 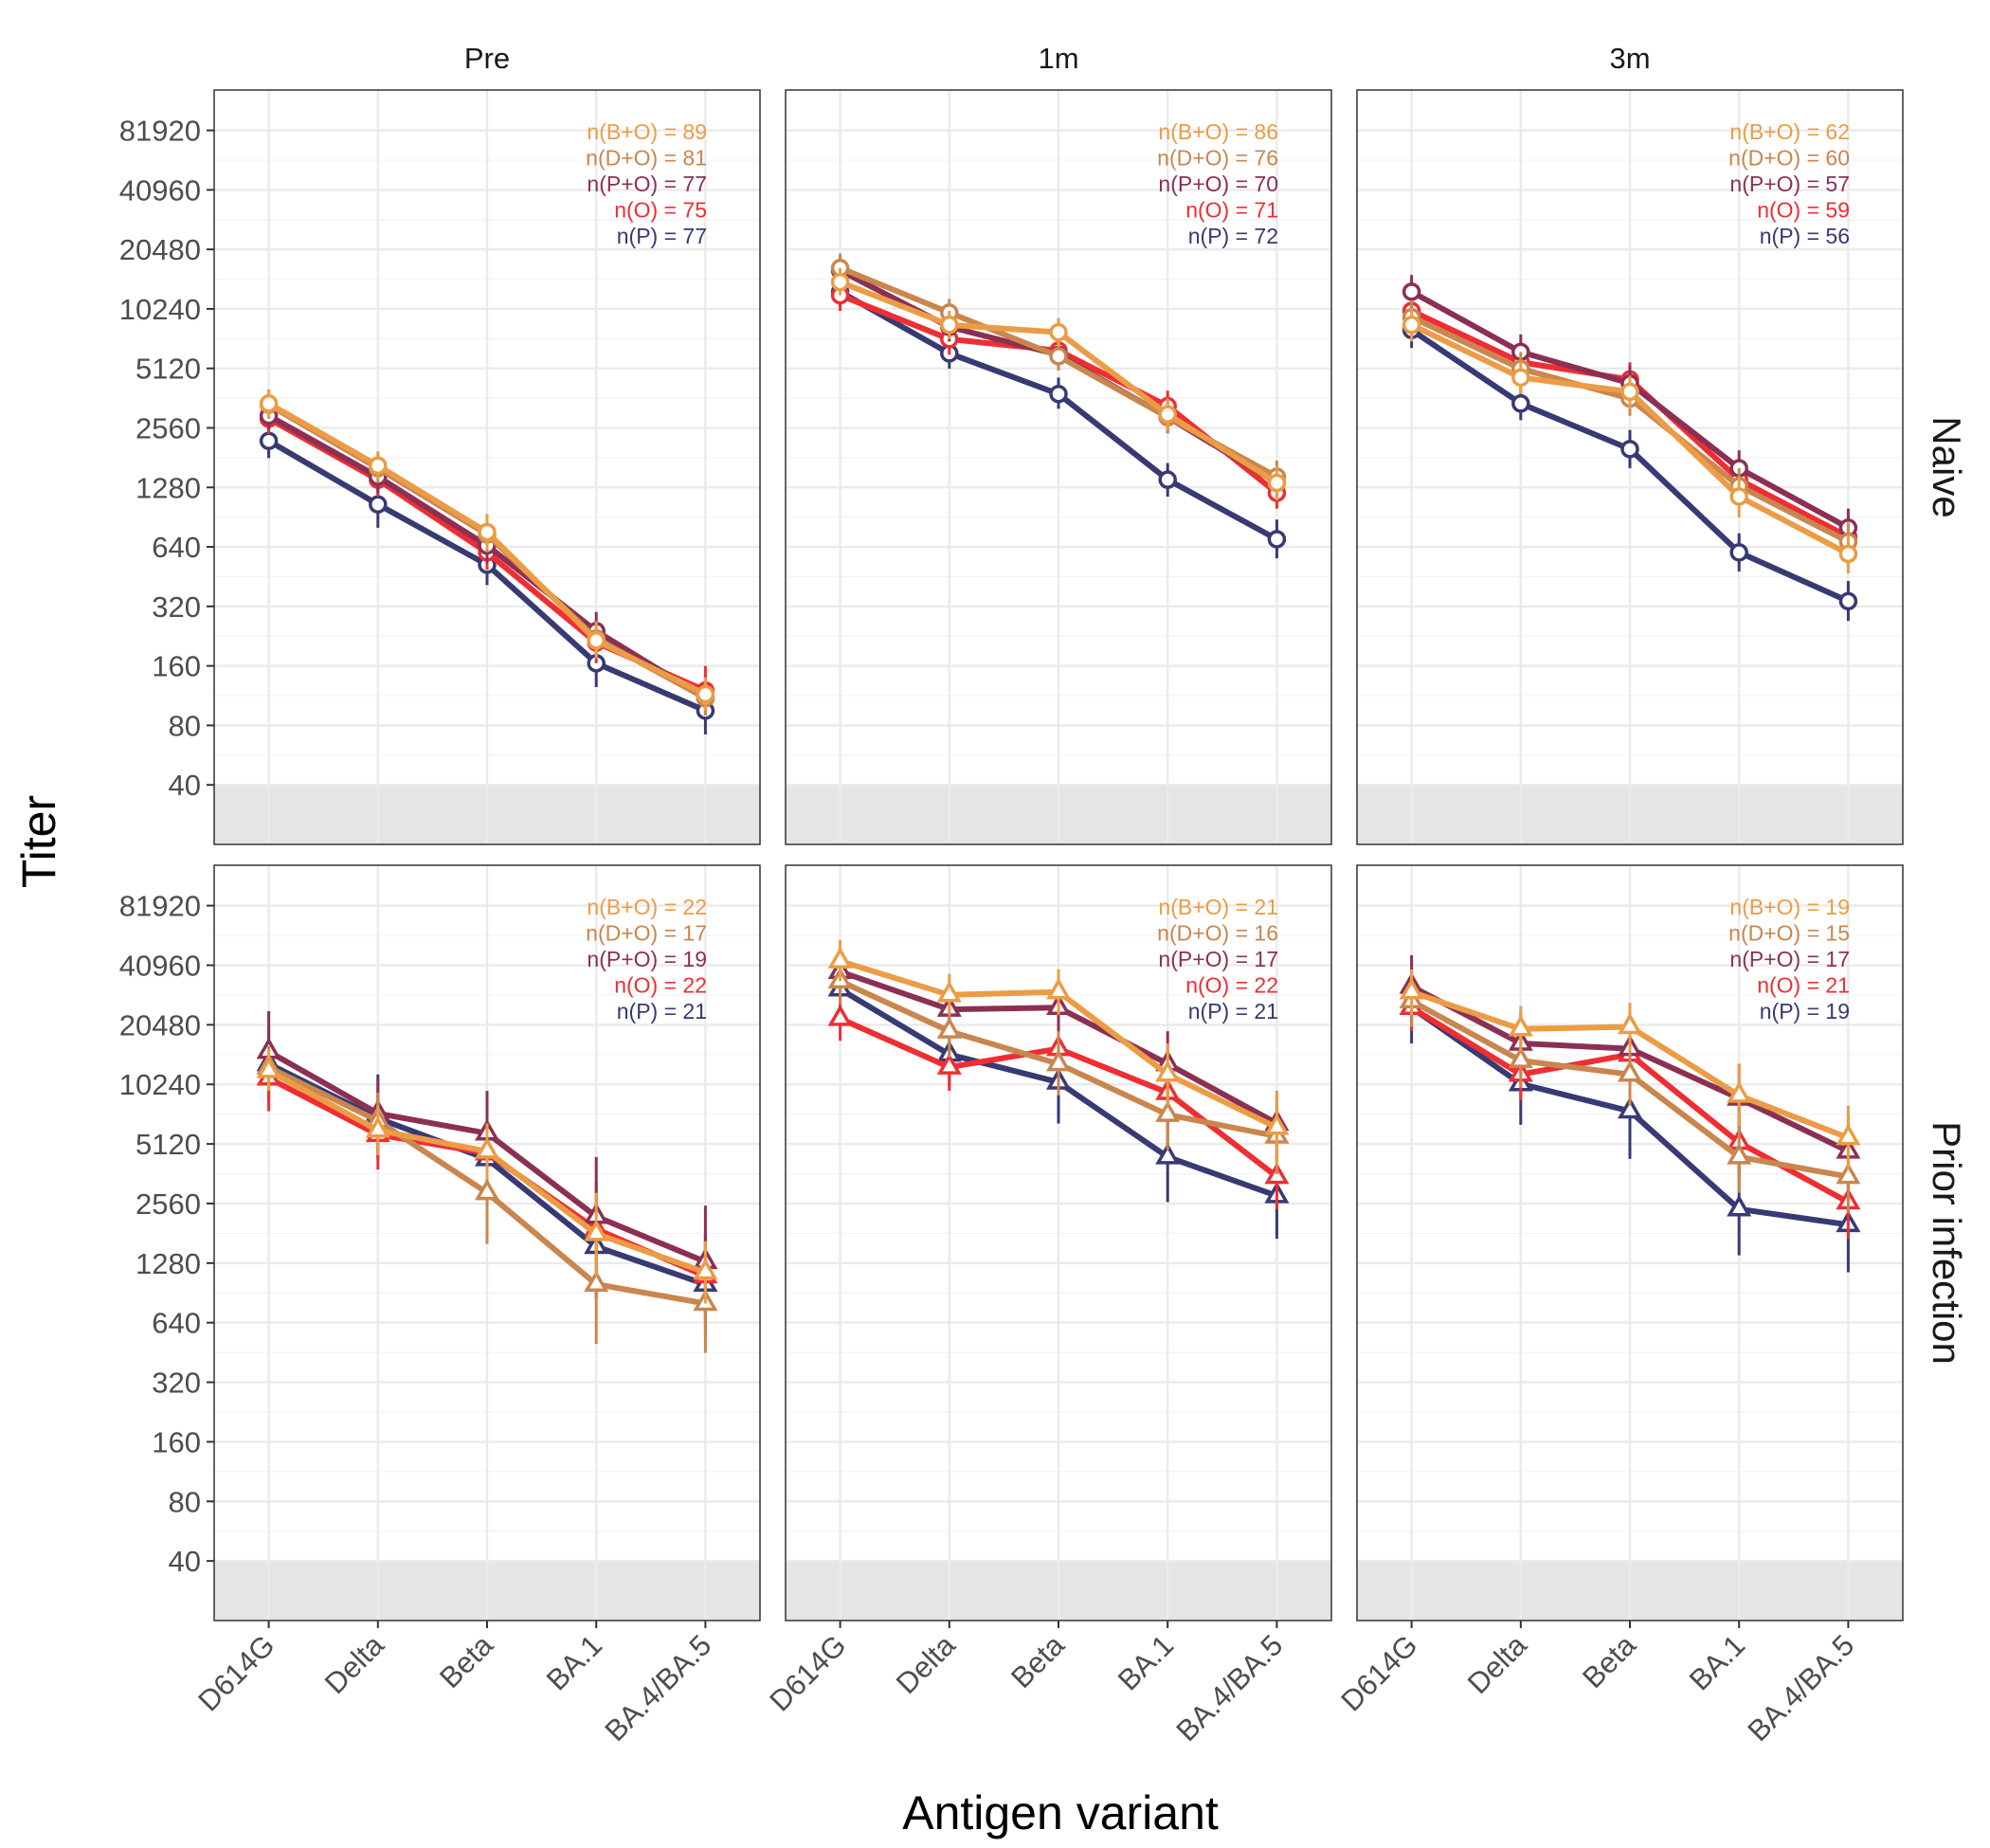 What do you see at coordinates (1717, 1662) in the screenshot?
I see `x-tick-label: BA.1` at bounding box center [1717, 1662].